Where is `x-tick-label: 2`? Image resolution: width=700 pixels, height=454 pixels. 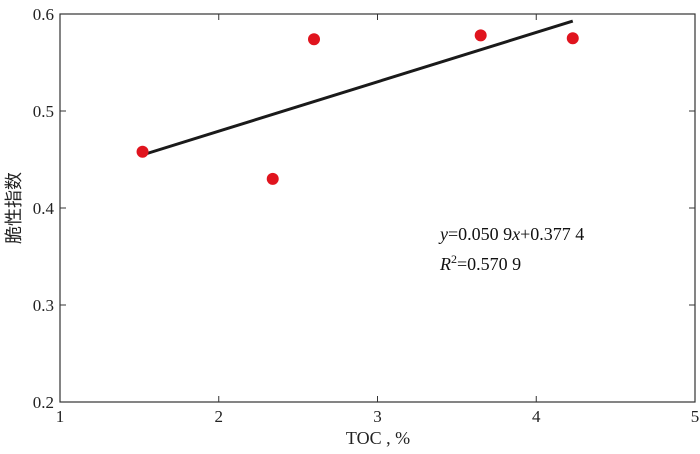
x-tick-label: 2 is located at coordinates (219, 416).